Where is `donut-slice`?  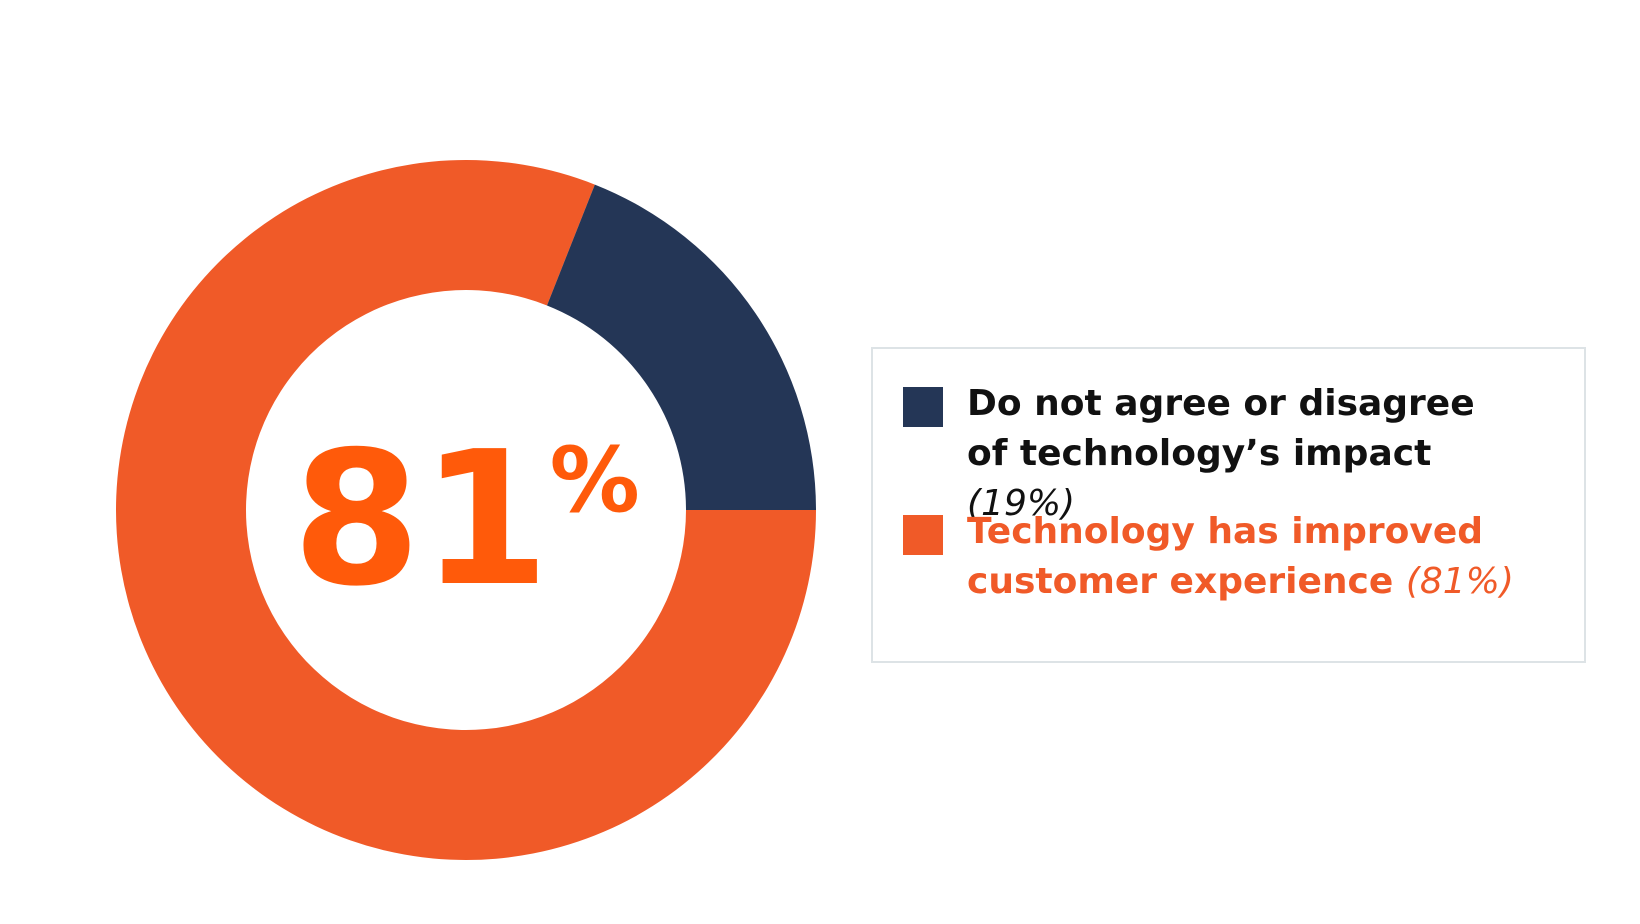
donut-slice is located at coordinates (681, 347).